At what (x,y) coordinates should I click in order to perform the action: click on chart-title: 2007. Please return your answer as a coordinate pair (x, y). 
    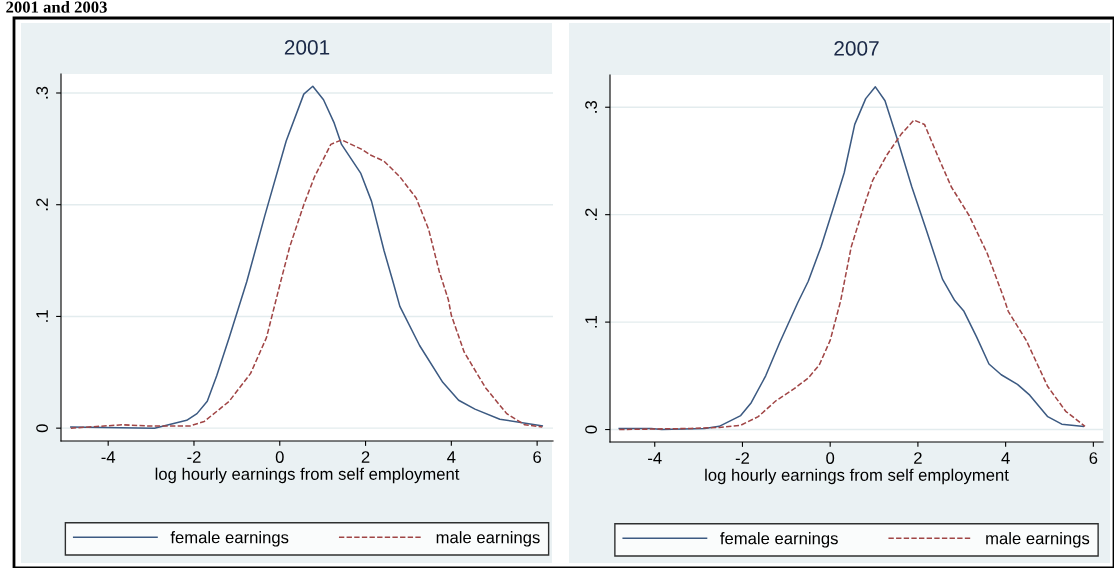
    Looking at the image, I should click on (856, 48).